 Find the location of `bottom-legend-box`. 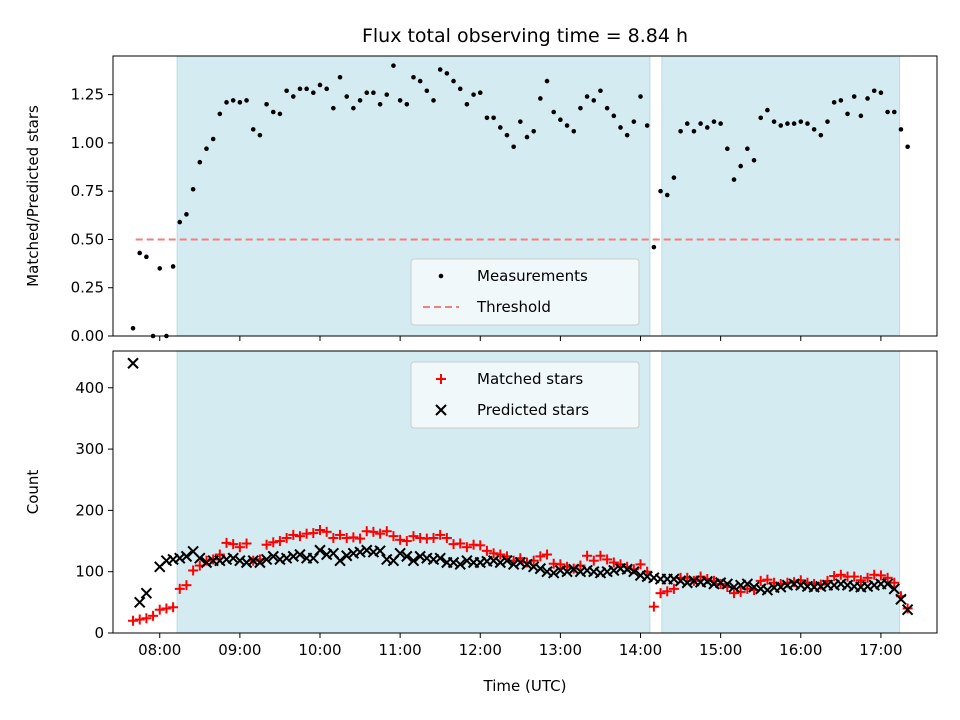

bottom-legend-box is located at coordinates (525, 395).